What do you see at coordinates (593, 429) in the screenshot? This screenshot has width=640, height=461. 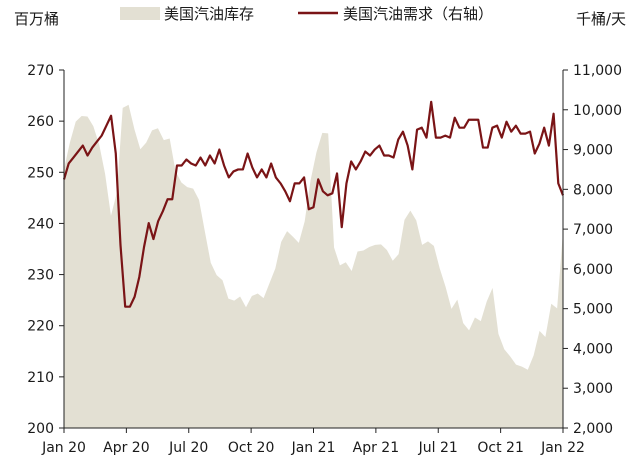 I see `right-axis-tick-label: 2,000` at bounding box center [593, 429].